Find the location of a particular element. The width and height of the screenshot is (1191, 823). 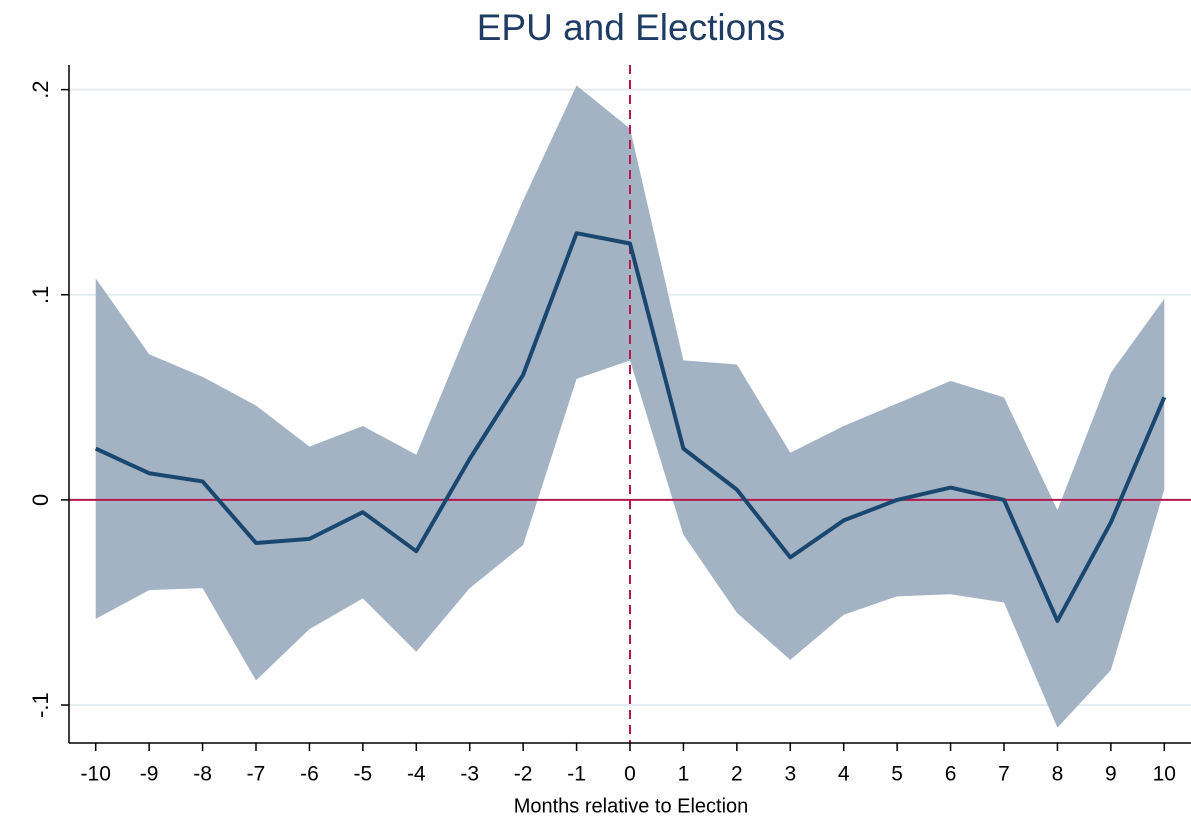

x-tick-label: -7 is located at coordinates (256, 774).